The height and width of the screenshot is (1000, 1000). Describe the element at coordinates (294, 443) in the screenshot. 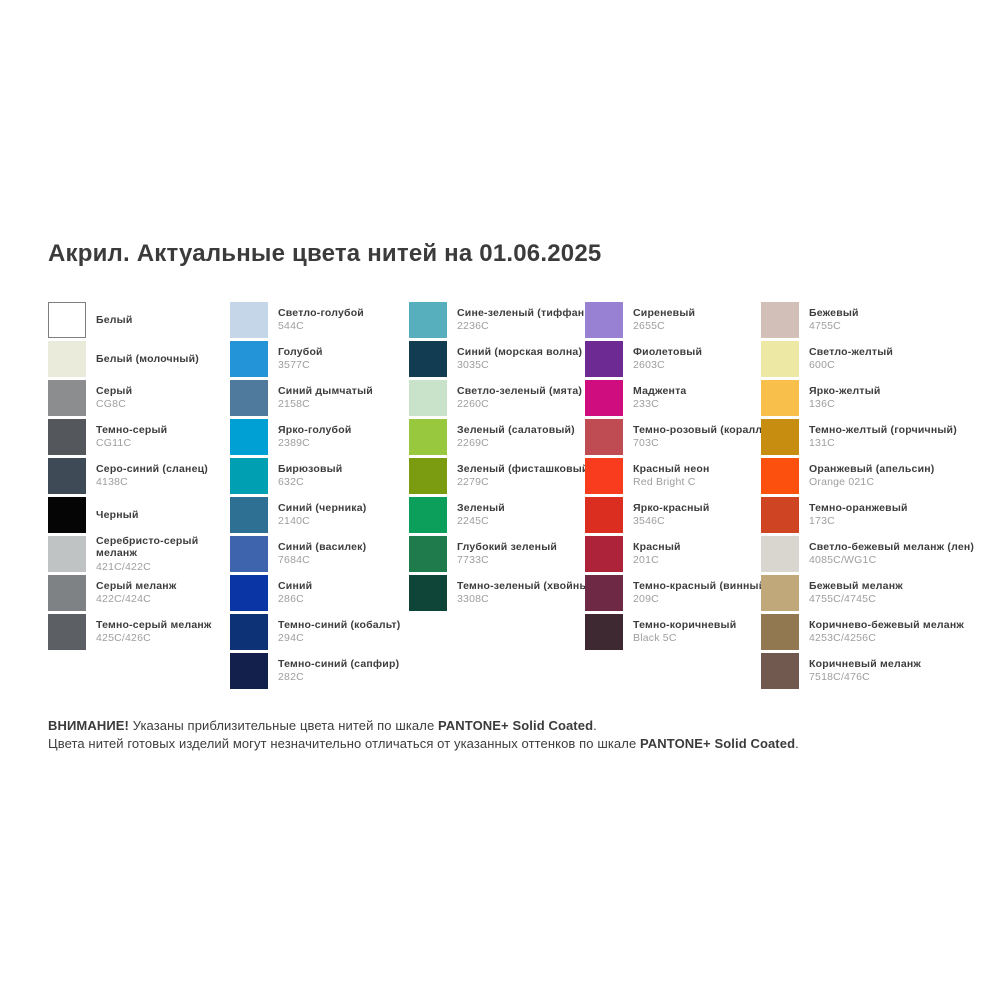

I see `color-code: 2389C` at that location.